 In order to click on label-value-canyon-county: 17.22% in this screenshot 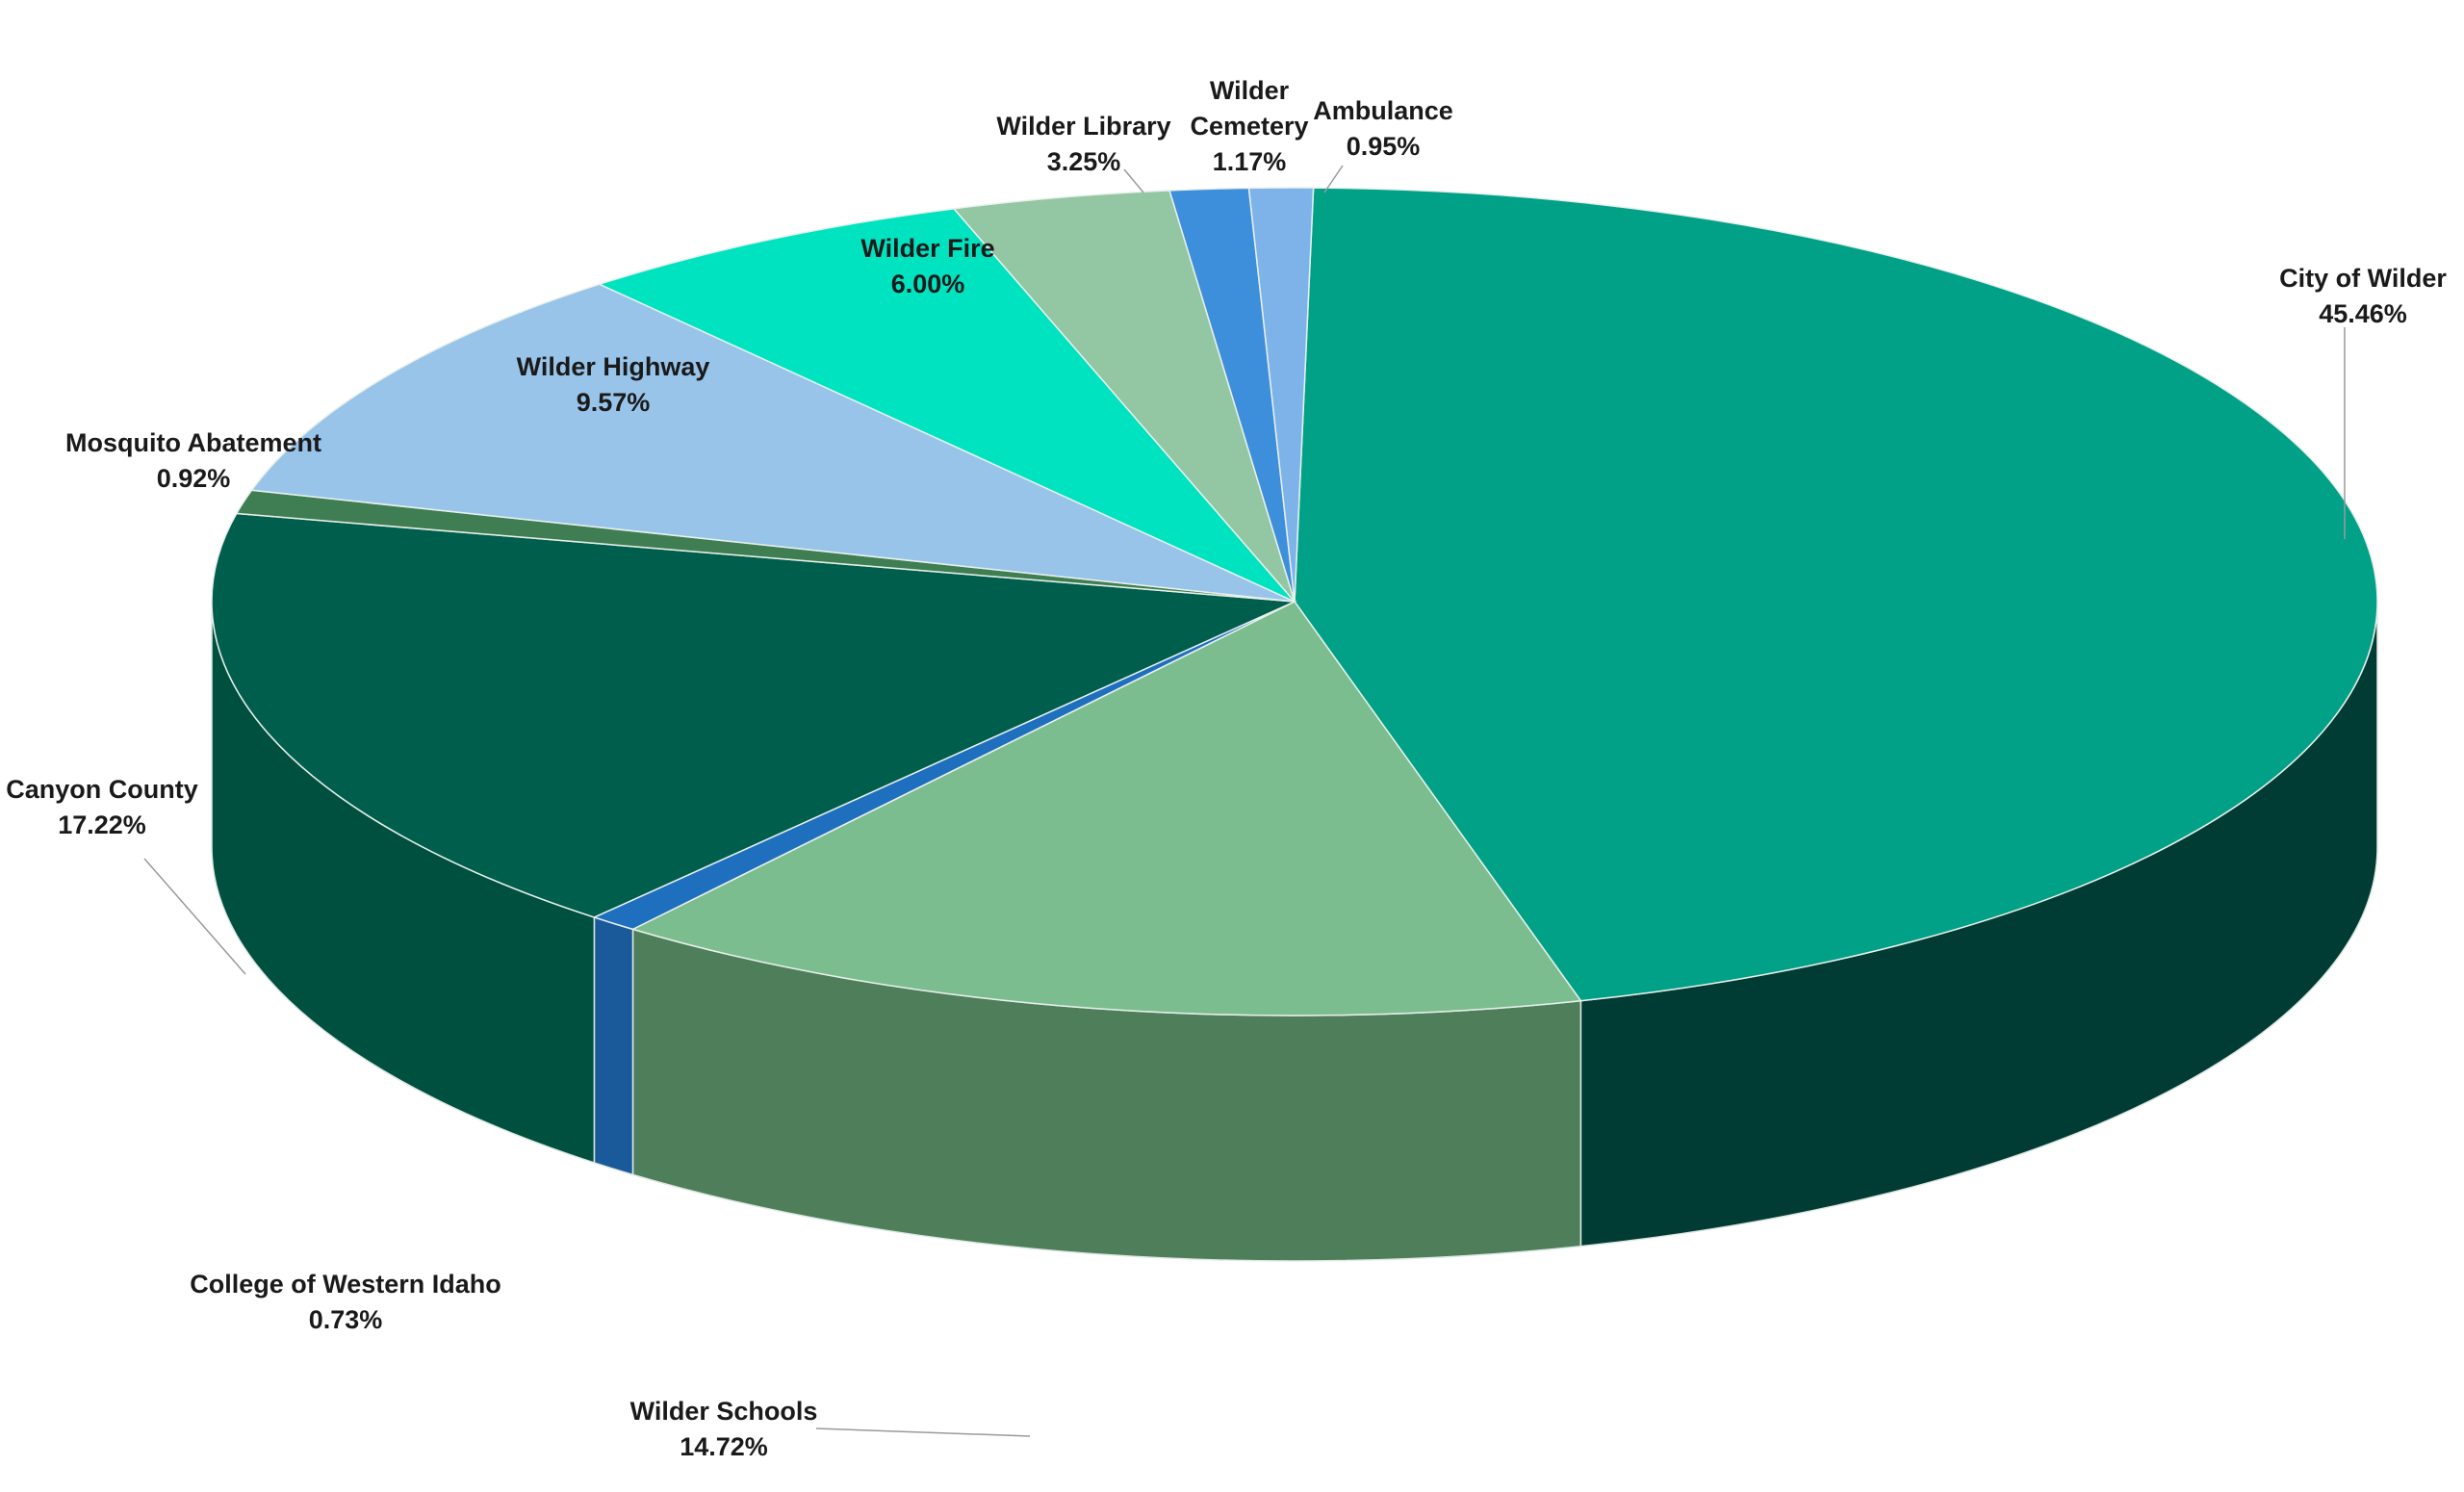, I will do `click(102, 824)`.